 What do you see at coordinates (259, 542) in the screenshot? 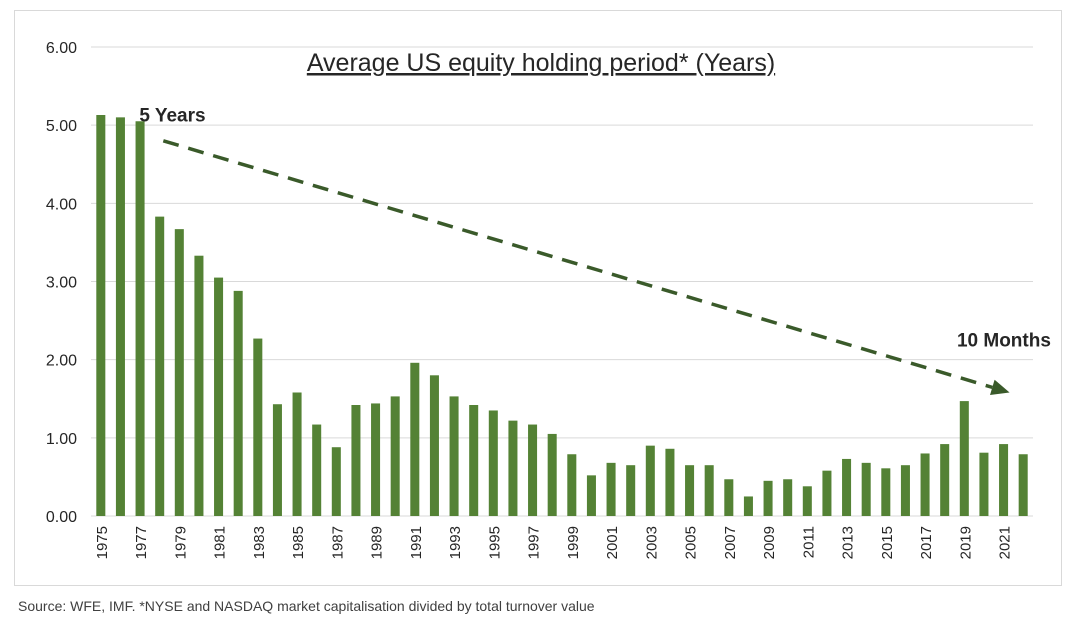
I see `x-tick-label: 1983` at bounding box center [259, 542].